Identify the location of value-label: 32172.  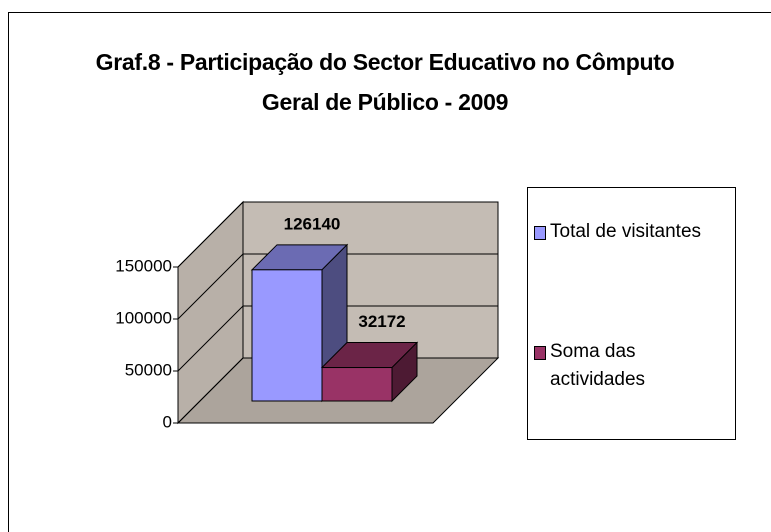
(381, 321).